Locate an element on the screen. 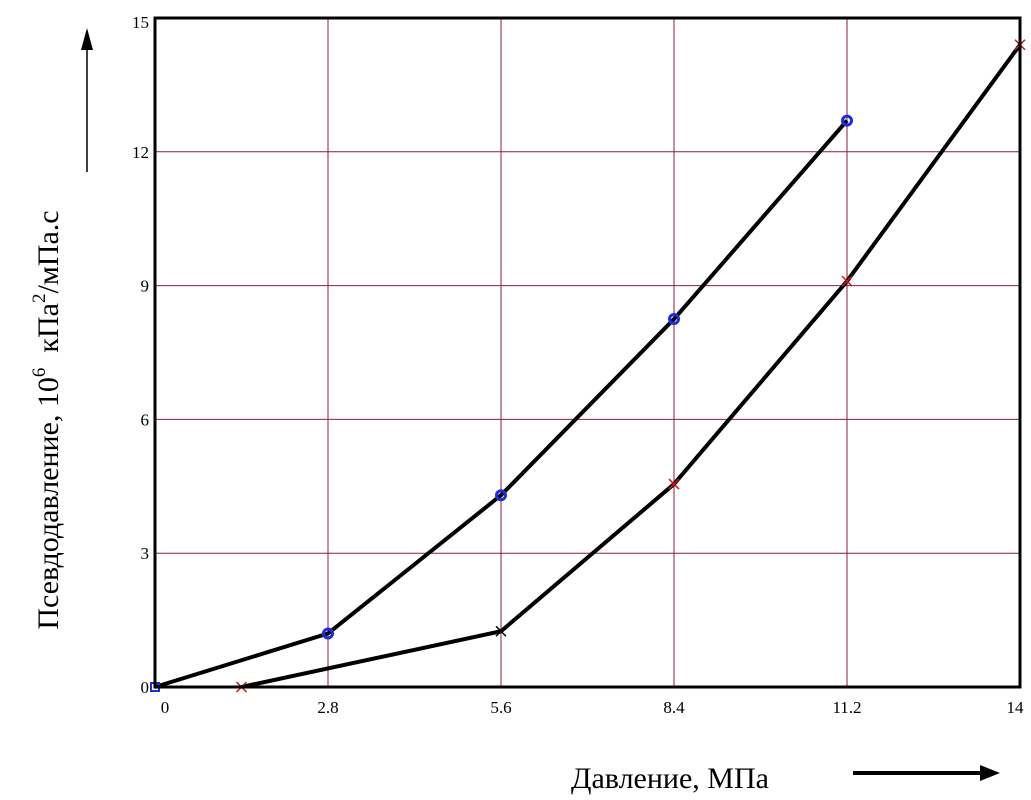  y-axis-title-unit-exponent: 2 is located at coordinates (39, 299).